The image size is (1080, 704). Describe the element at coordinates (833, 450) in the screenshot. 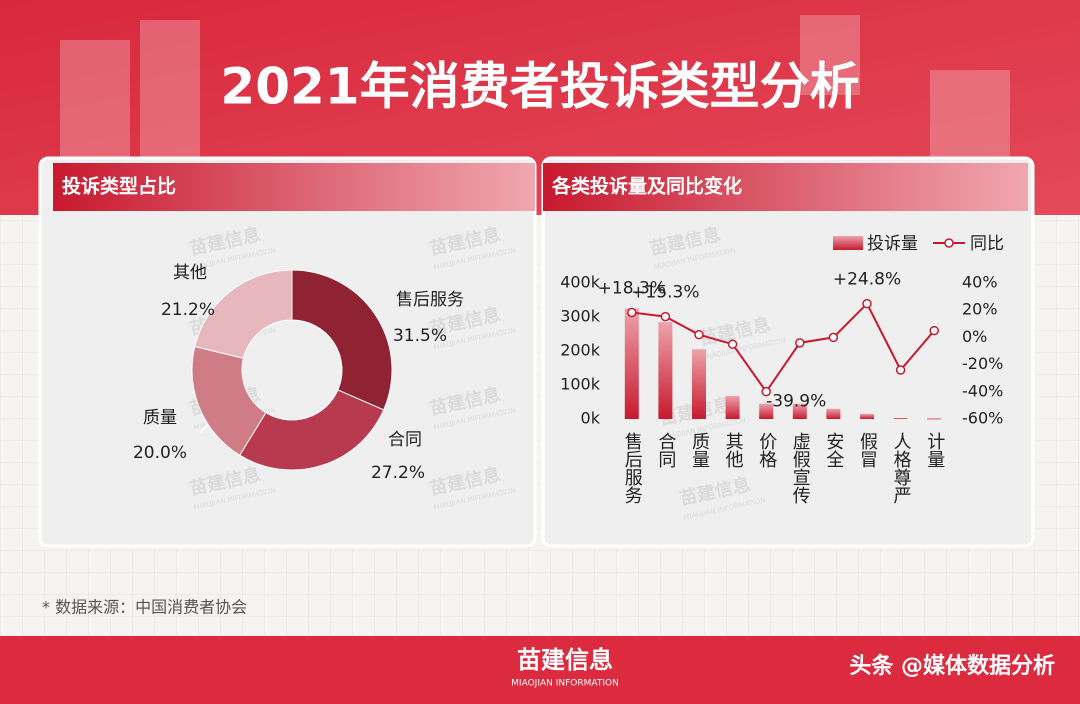

I see `x-tick-label: 安全` at that location.